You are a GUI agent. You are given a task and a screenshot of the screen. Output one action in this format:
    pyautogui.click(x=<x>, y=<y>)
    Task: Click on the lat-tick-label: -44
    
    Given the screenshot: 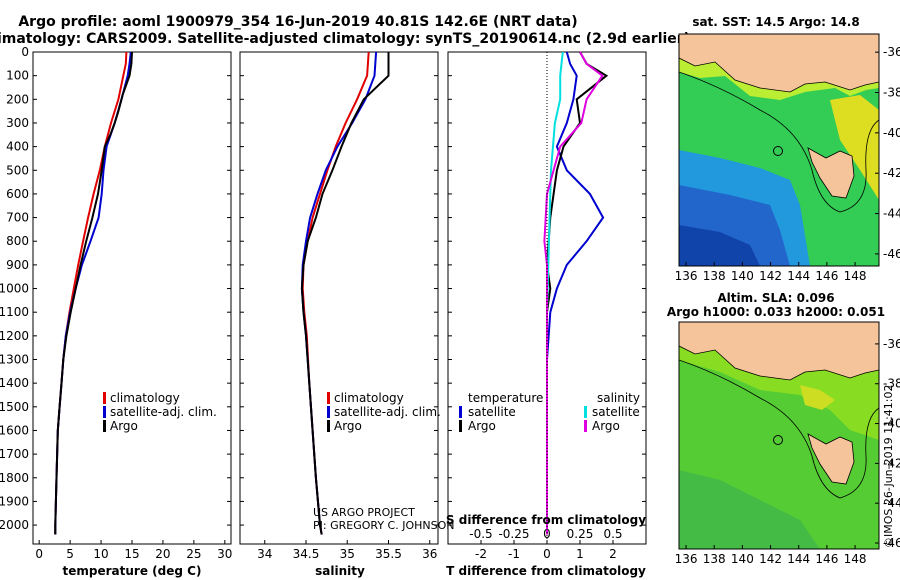 What is the action you would take?
    pyautogui.click(x=891, y=503)
    